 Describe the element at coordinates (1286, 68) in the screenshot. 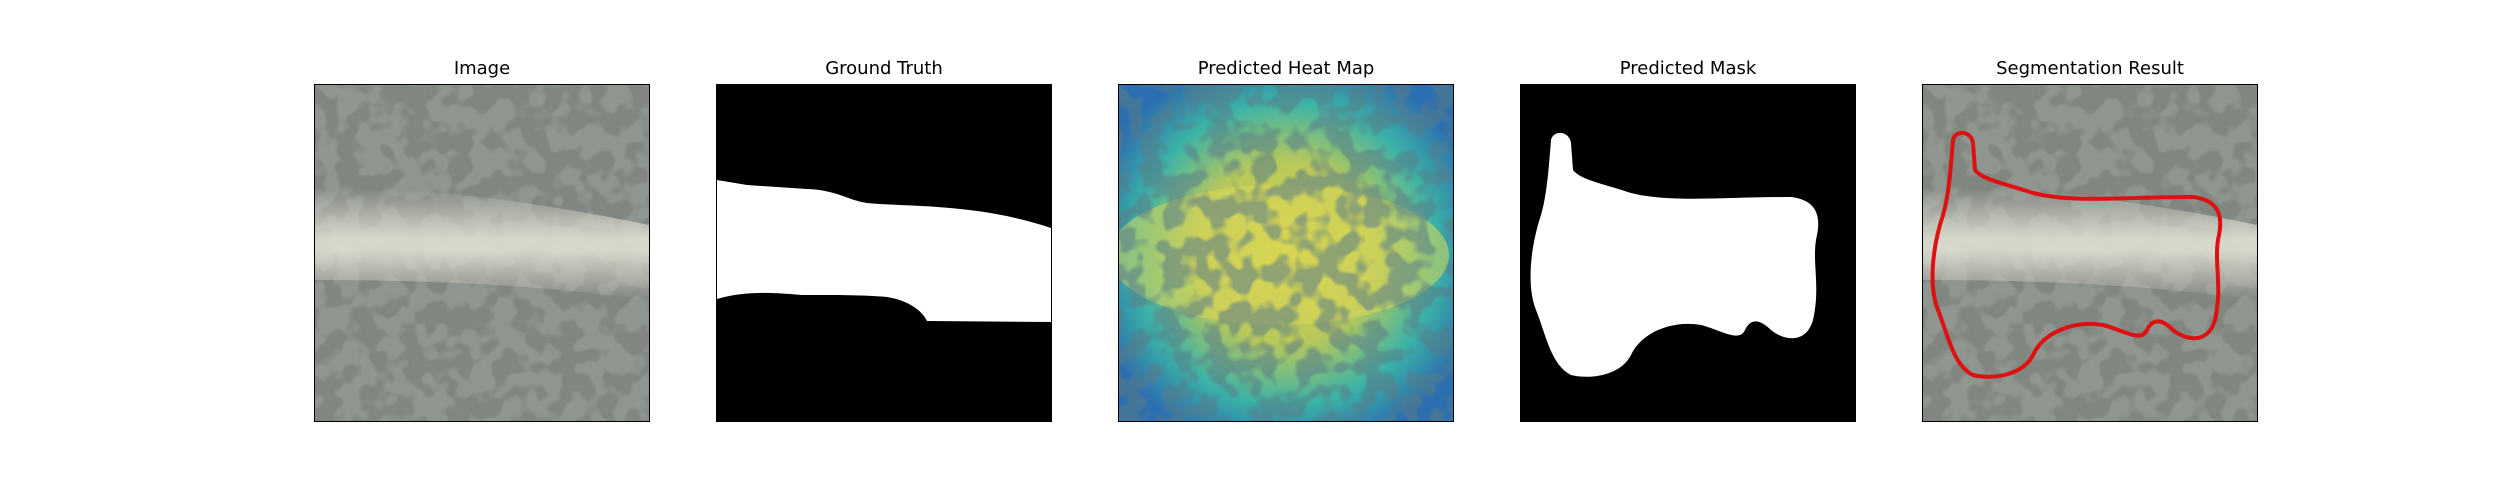

I see `panel-title: Predicted Heat Map` at that location.